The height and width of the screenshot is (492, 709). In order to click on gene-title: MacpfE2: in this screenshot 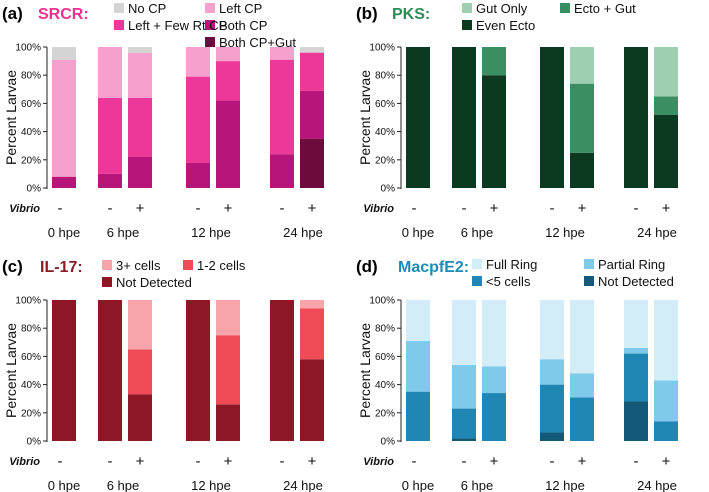, I will do `click(433, 267)`.